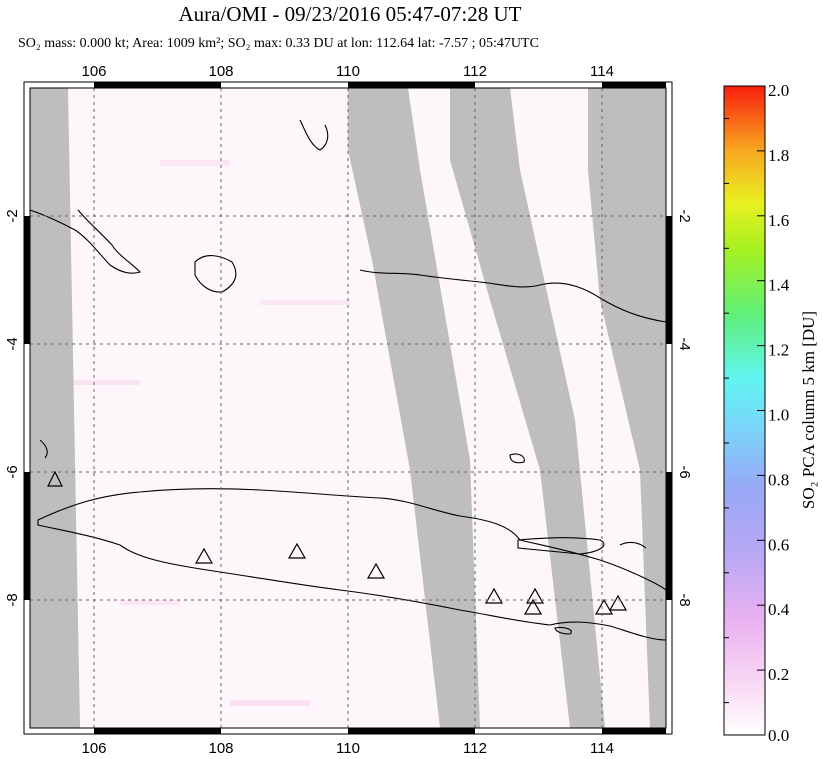 Image resolution: width=823 pixels, height=759 pixels. I want to click on map-title: Aura/OMI - 09/23/2016 05:47-07:28 UT, so click(350, 14).